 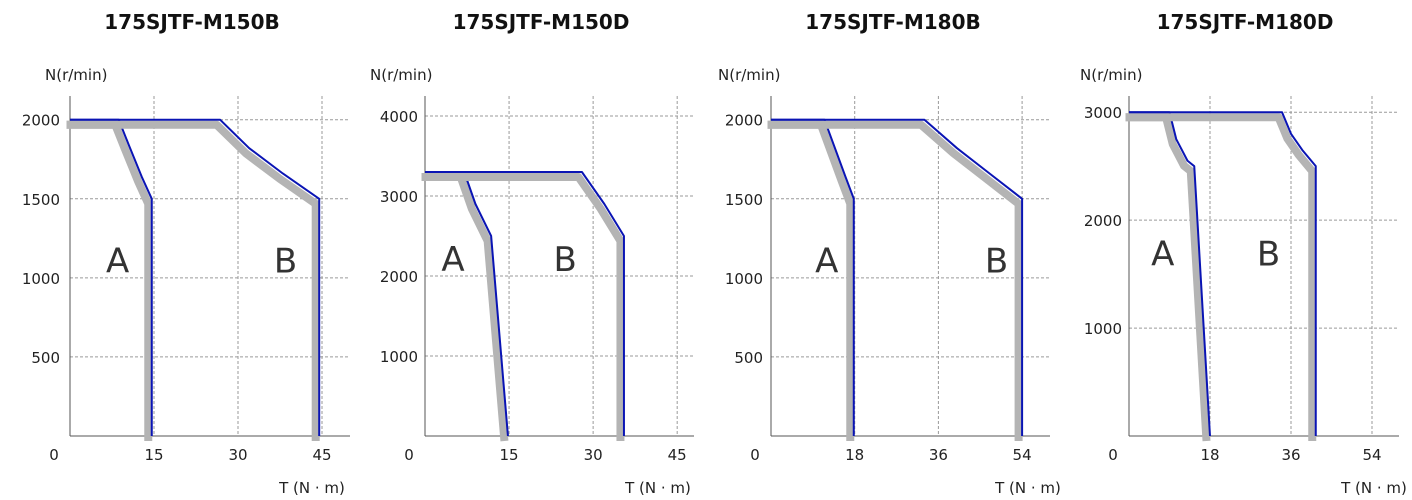 I want to click on chart-title: 175SJTF-M180B, so click(x=892, y=22).